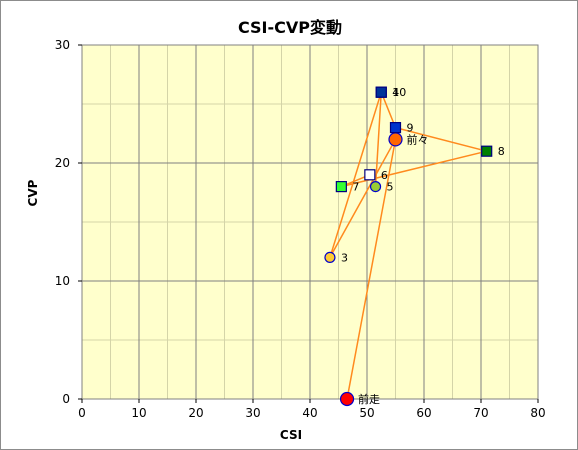 This screenshot has height=450, width=578. I want to click on data-point-label: 3, so click(344, 257).